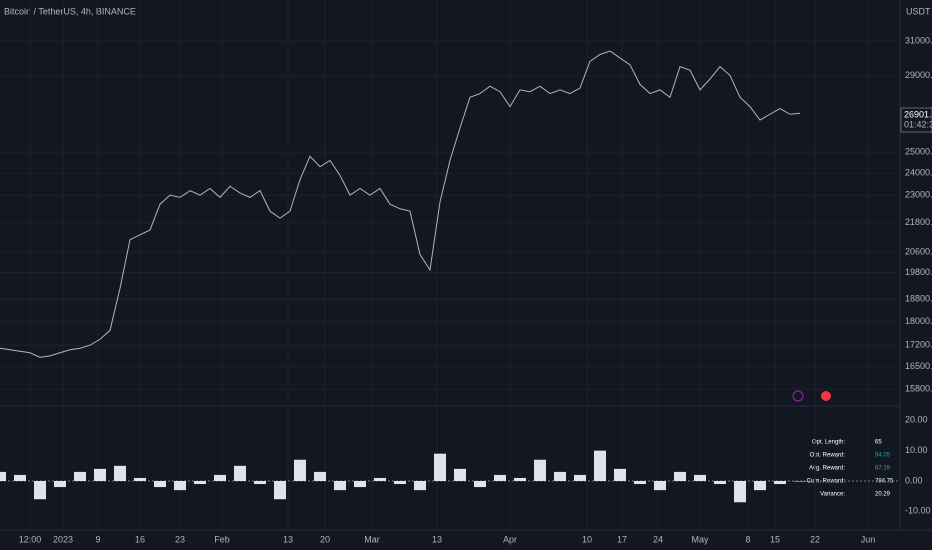  Describe the element at coordinates (883, 495) in the screenshot. I see `stat-value: 20.29` at that location.